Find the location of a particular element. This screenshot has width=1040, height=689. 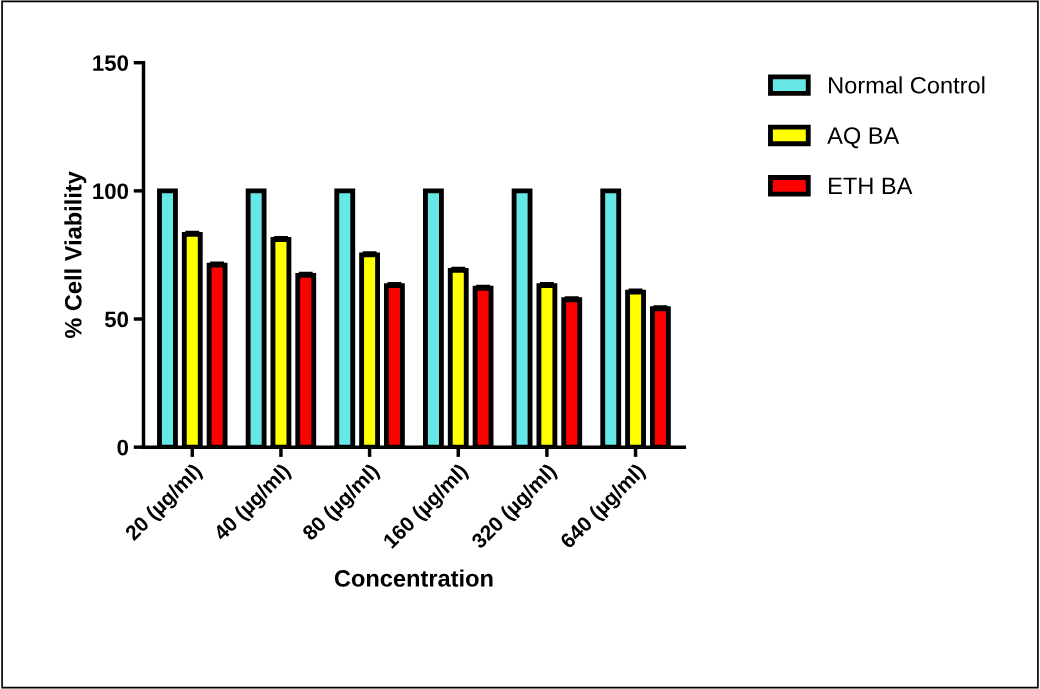

legend-label: Normal Control is located at coordinates (907, 85).